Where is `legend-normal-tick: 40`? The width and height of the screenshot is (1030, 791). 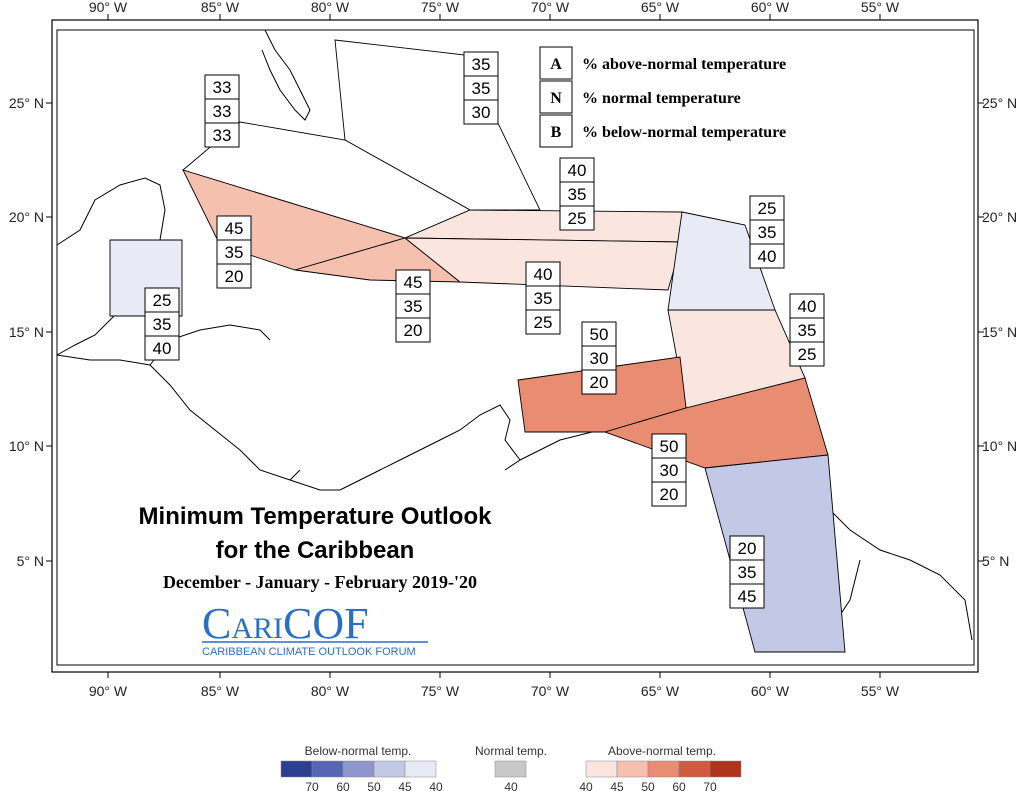 legend-normal-tick: 40 is located at coordinates (511, 785).